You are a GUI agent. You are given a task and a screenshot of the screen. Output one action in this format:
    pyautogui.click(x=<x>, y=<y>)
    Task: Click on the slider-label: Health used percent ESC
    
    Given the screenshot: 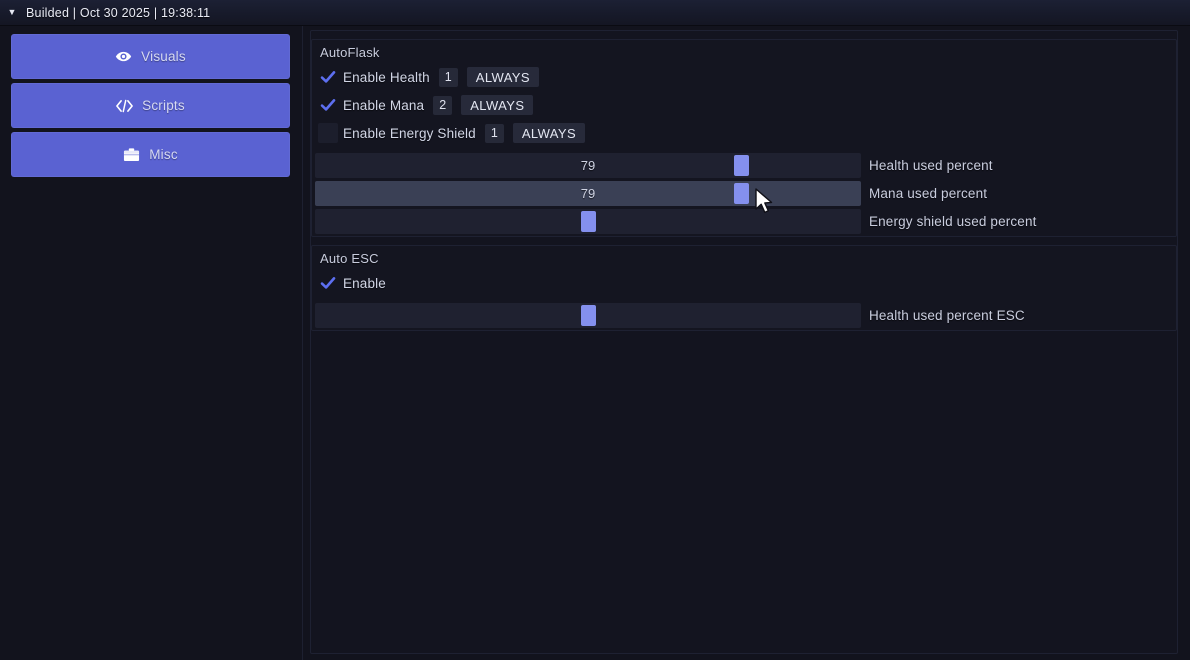 What is the action you would take?
    pyautogui.click(x=947, y=315)
    